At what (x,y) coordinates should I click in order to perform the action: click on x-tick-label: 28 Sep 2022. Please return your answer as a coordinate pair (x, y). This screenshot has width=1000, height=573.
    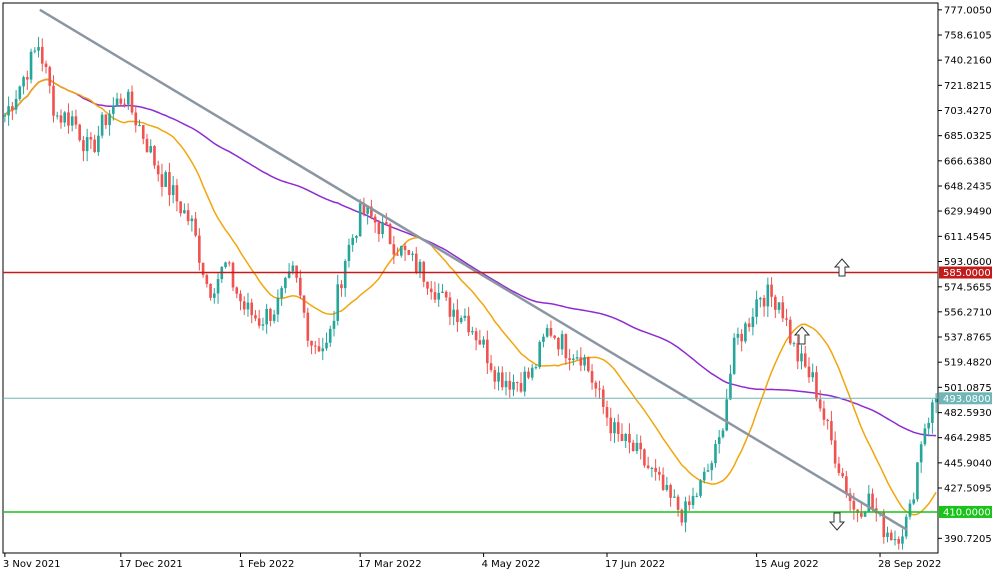
    Looking at the image, I should click on (909, 564).